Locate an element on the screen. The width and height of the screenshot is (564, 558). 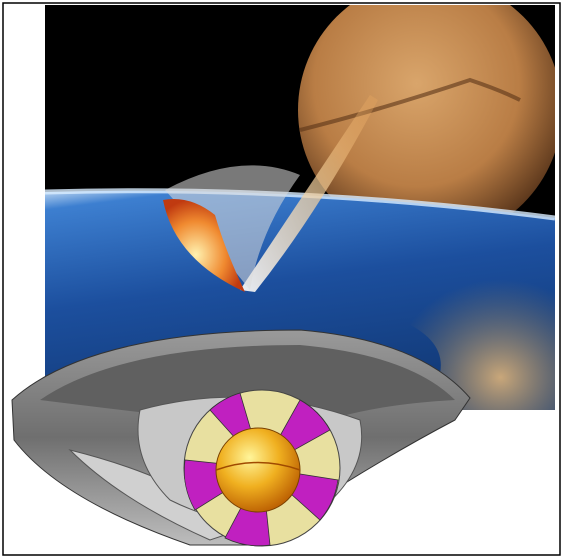
wake is located at coordinates (232, 227).